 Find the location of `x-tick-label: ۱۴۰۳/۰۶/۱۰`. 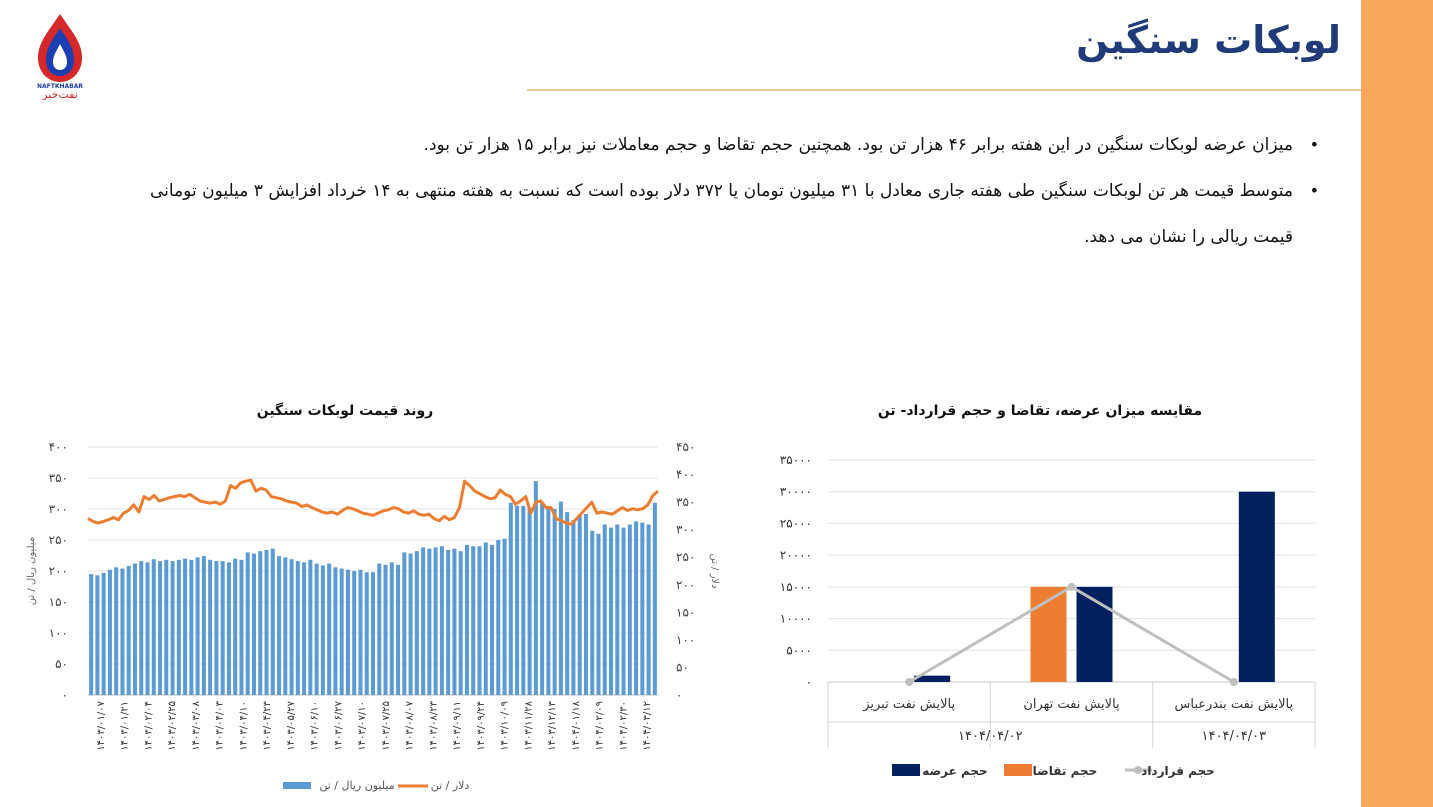

x-tick-label: ۱۴۰۳/۰۶/۱۰ is located at coordinates (315, 726).